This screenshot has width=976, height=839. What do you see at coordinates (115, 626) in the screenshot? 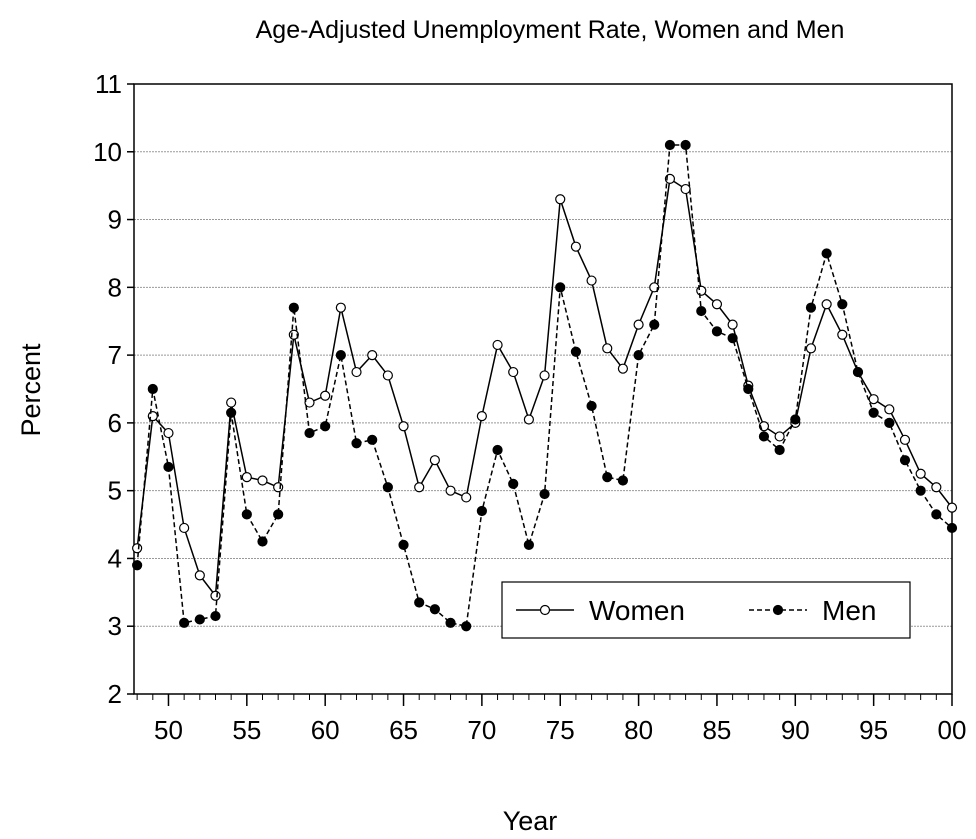
I see `y-tick-label: 3` at bounding box center [115, 626].